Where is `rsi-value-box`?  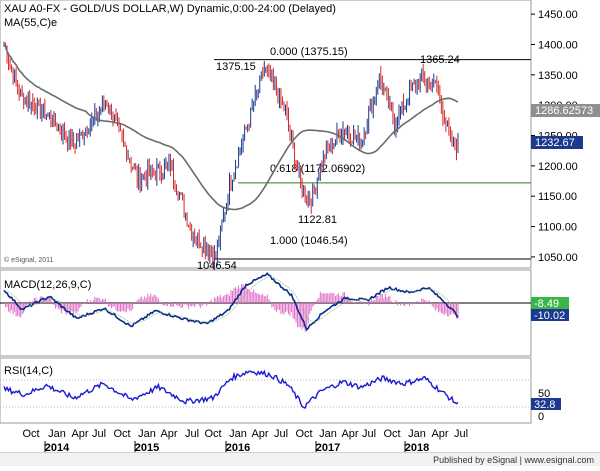 rsi-value-box is located at coordinates (546, 404).